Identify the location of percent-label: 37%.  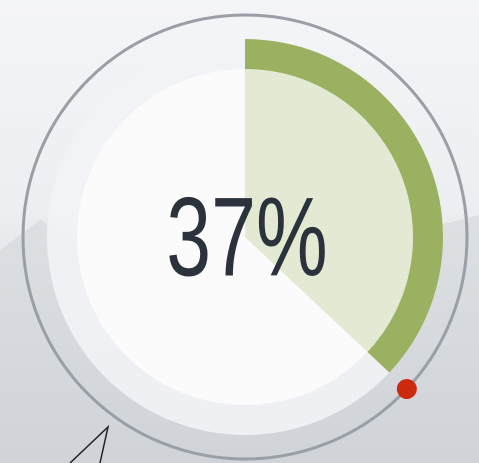
(246, 236).